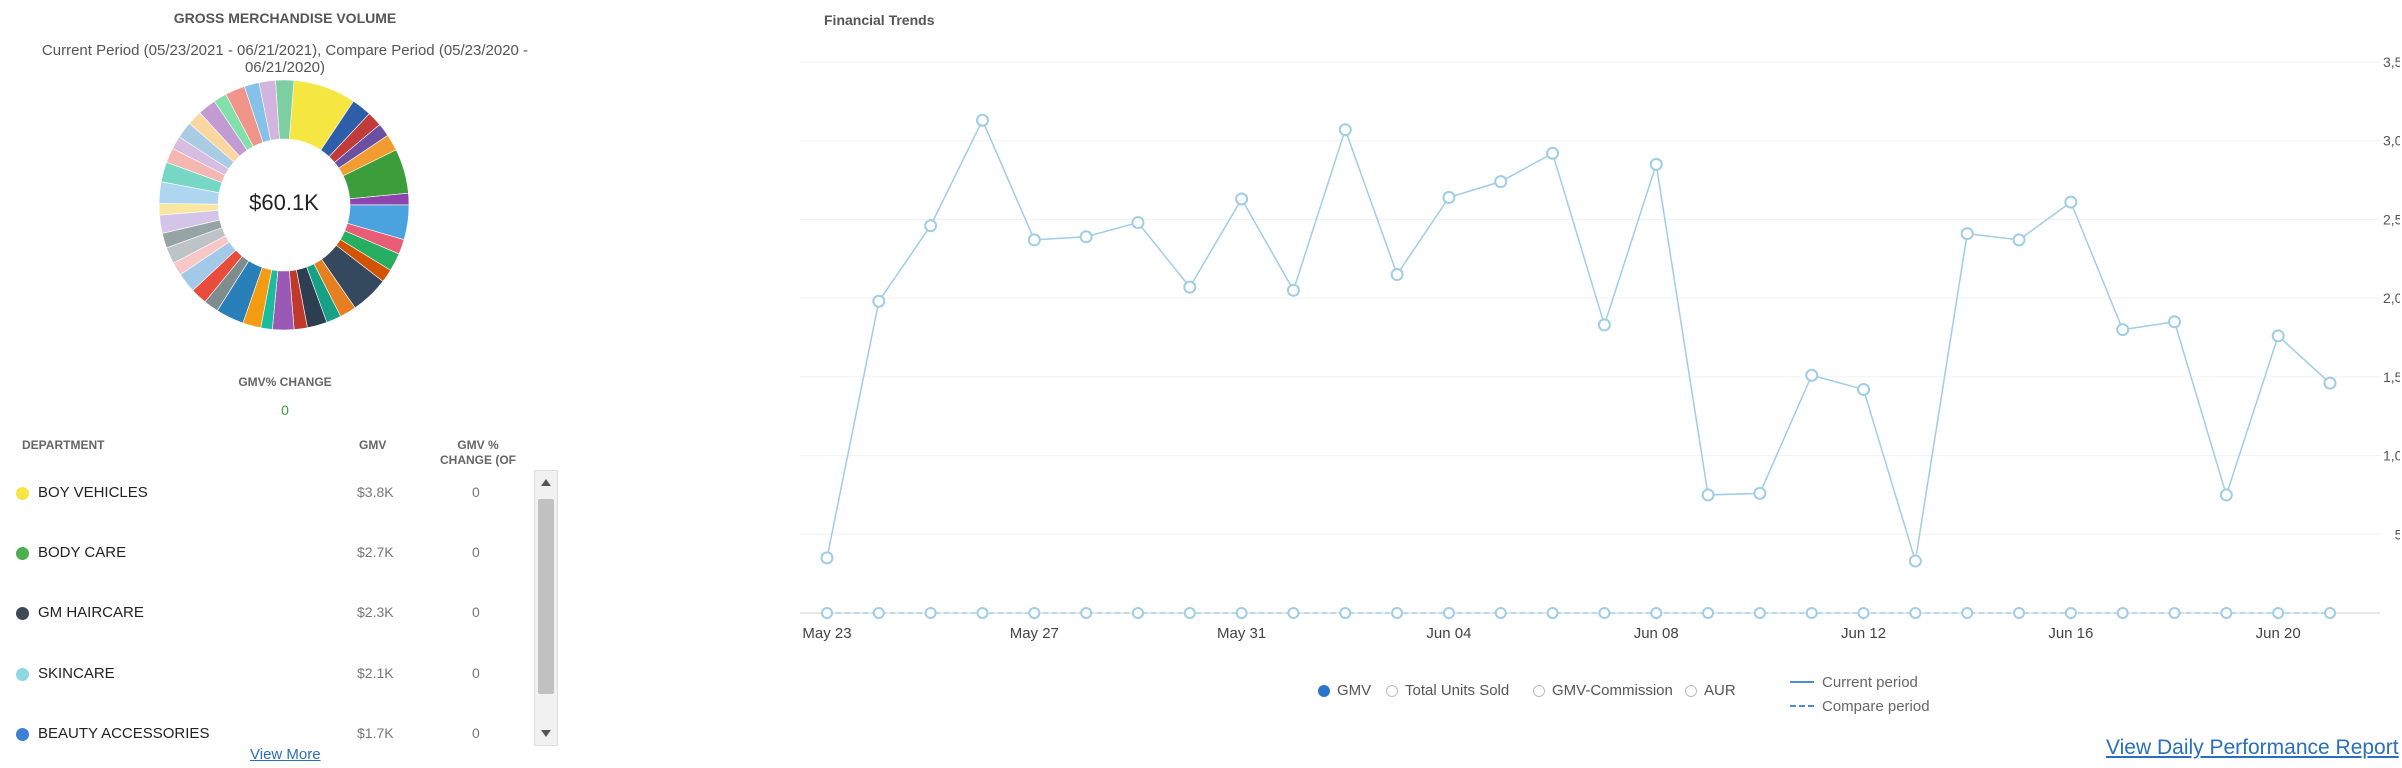  What do you see at coordinates (1447, 690) in the screenshot?
I see `legend-units-option: Total Units Sold` at bounding box center [1447, 690].